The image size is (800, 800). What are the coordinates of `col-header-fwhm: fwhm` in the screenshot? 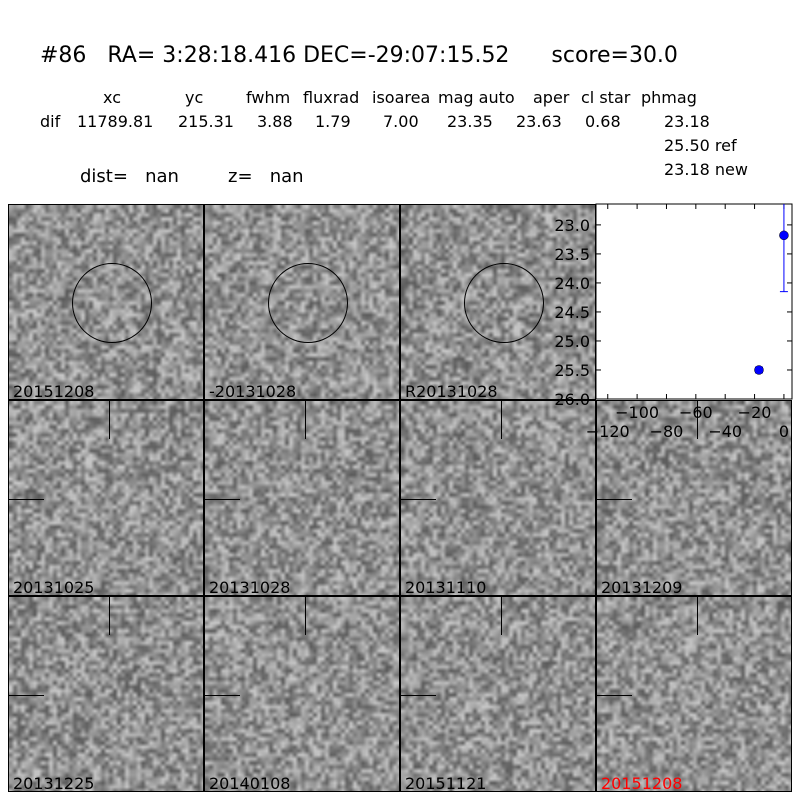 It's located at (268, 97).